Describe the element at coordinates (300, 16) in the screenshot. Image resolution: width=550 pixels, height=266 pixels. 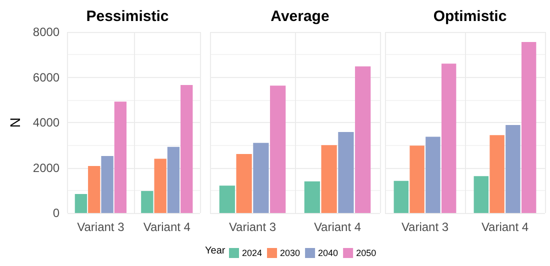
I see `chart-title: Average` at that location.